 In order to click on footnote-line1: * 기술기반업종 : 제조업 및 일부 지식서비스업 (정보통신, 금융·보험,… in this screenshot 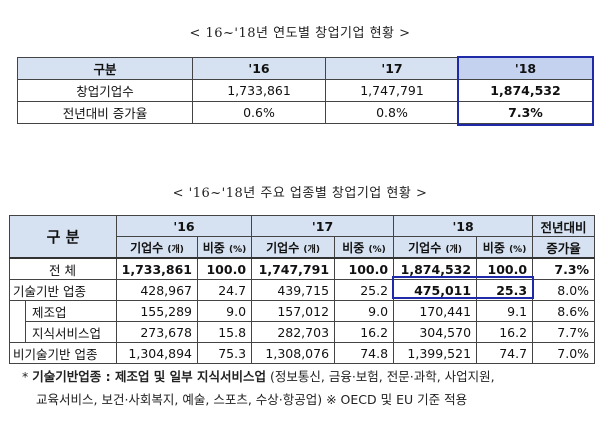, I will do `click(307, 376)`.